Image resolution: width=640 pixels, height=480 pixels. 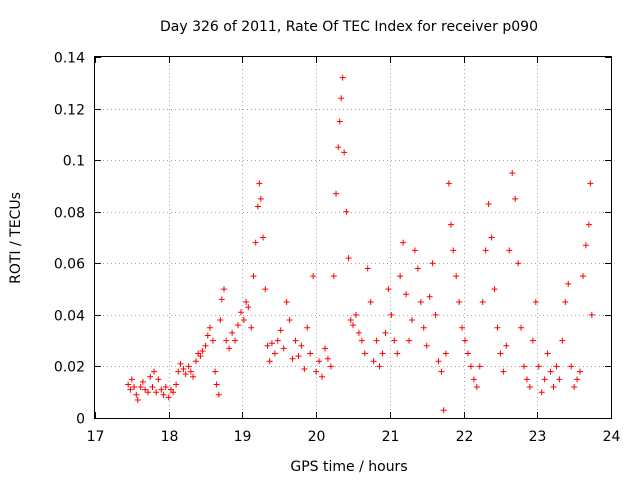 I want to click on x-tick-label: 23, so click(x=538, y=437).